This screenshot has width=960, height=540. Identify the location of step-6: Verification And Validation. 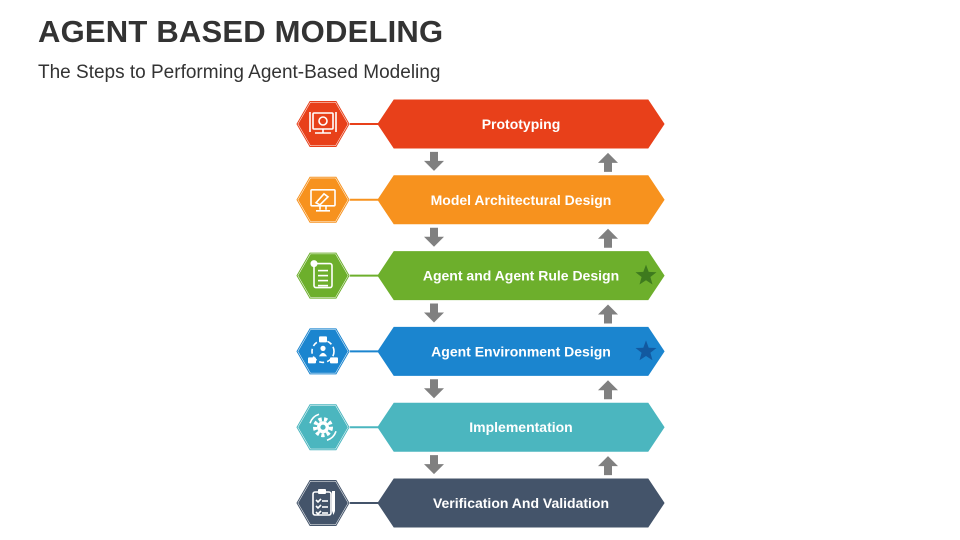
(480, 503).